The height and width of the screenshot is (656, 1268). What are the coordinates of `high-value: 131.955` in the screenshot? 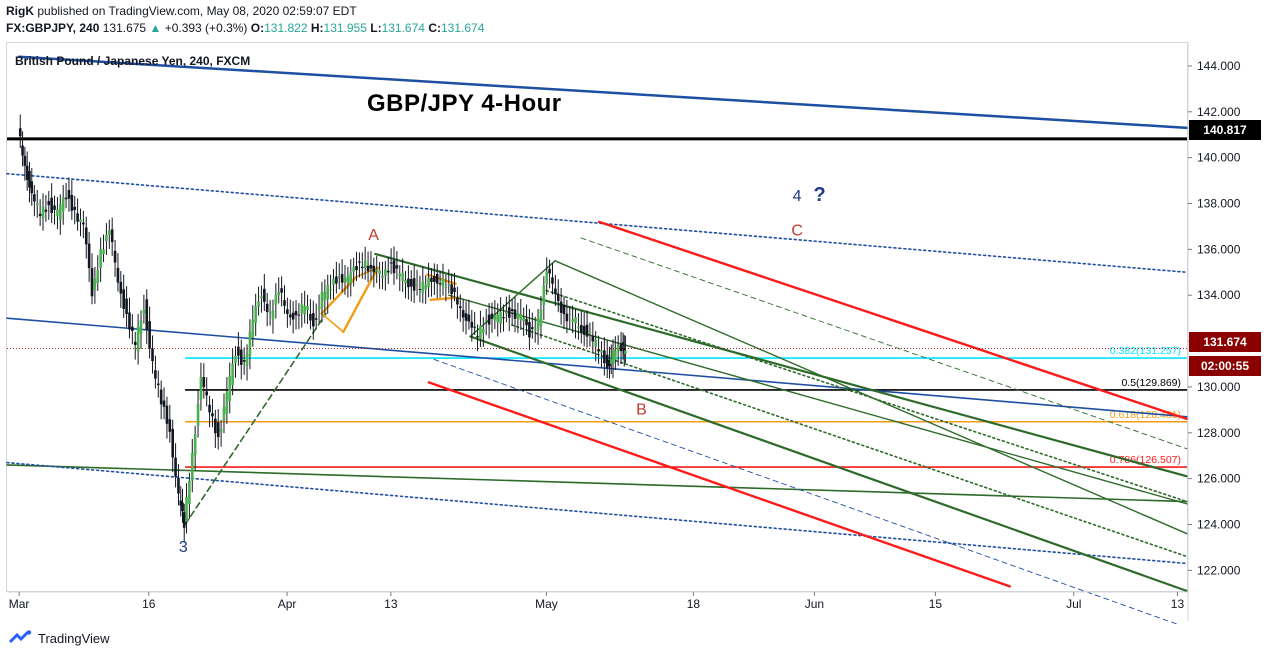 It's located at (345, 28).